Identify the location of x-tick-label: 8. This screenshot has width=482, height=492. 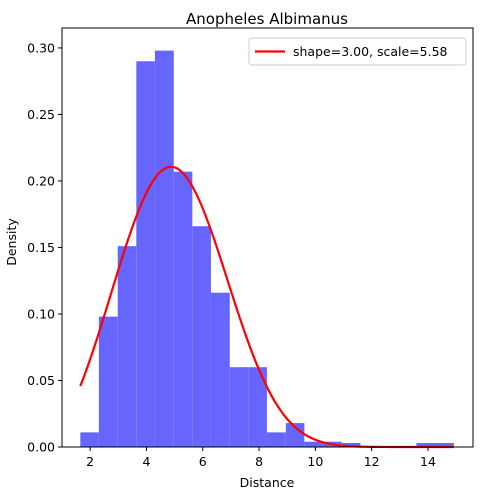
(259, 461).